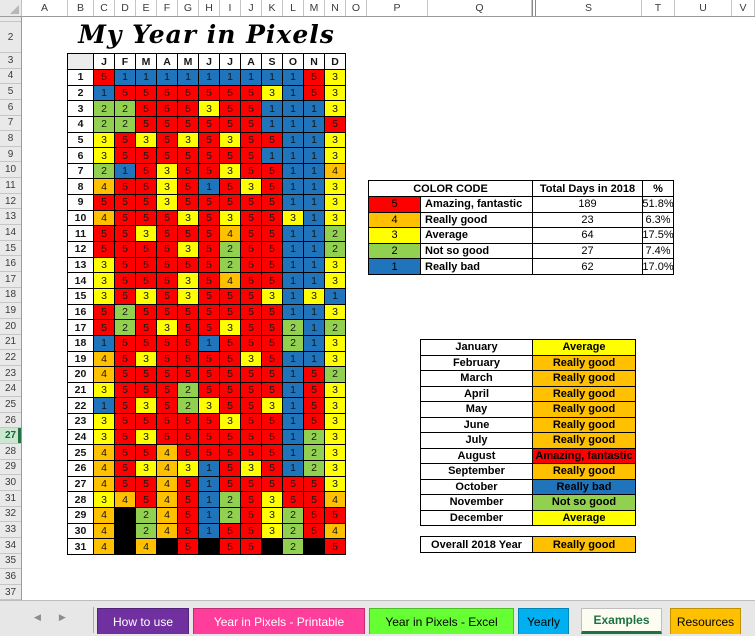  Describe the element at coordinates (80, 124) in the screenshot. I see `day-label-4: 4` at that location.